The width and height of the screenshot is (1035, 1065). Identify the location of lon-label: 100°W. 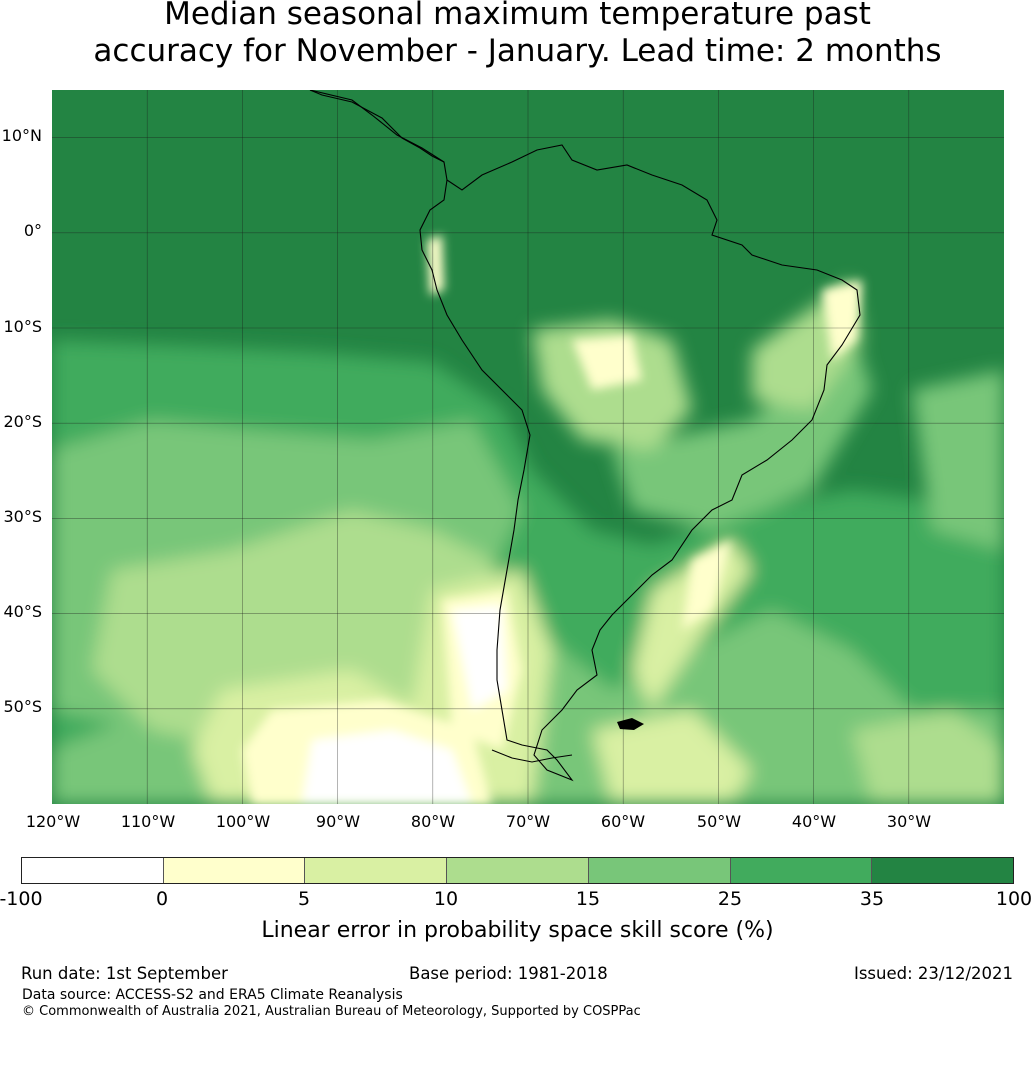
(243, 821).